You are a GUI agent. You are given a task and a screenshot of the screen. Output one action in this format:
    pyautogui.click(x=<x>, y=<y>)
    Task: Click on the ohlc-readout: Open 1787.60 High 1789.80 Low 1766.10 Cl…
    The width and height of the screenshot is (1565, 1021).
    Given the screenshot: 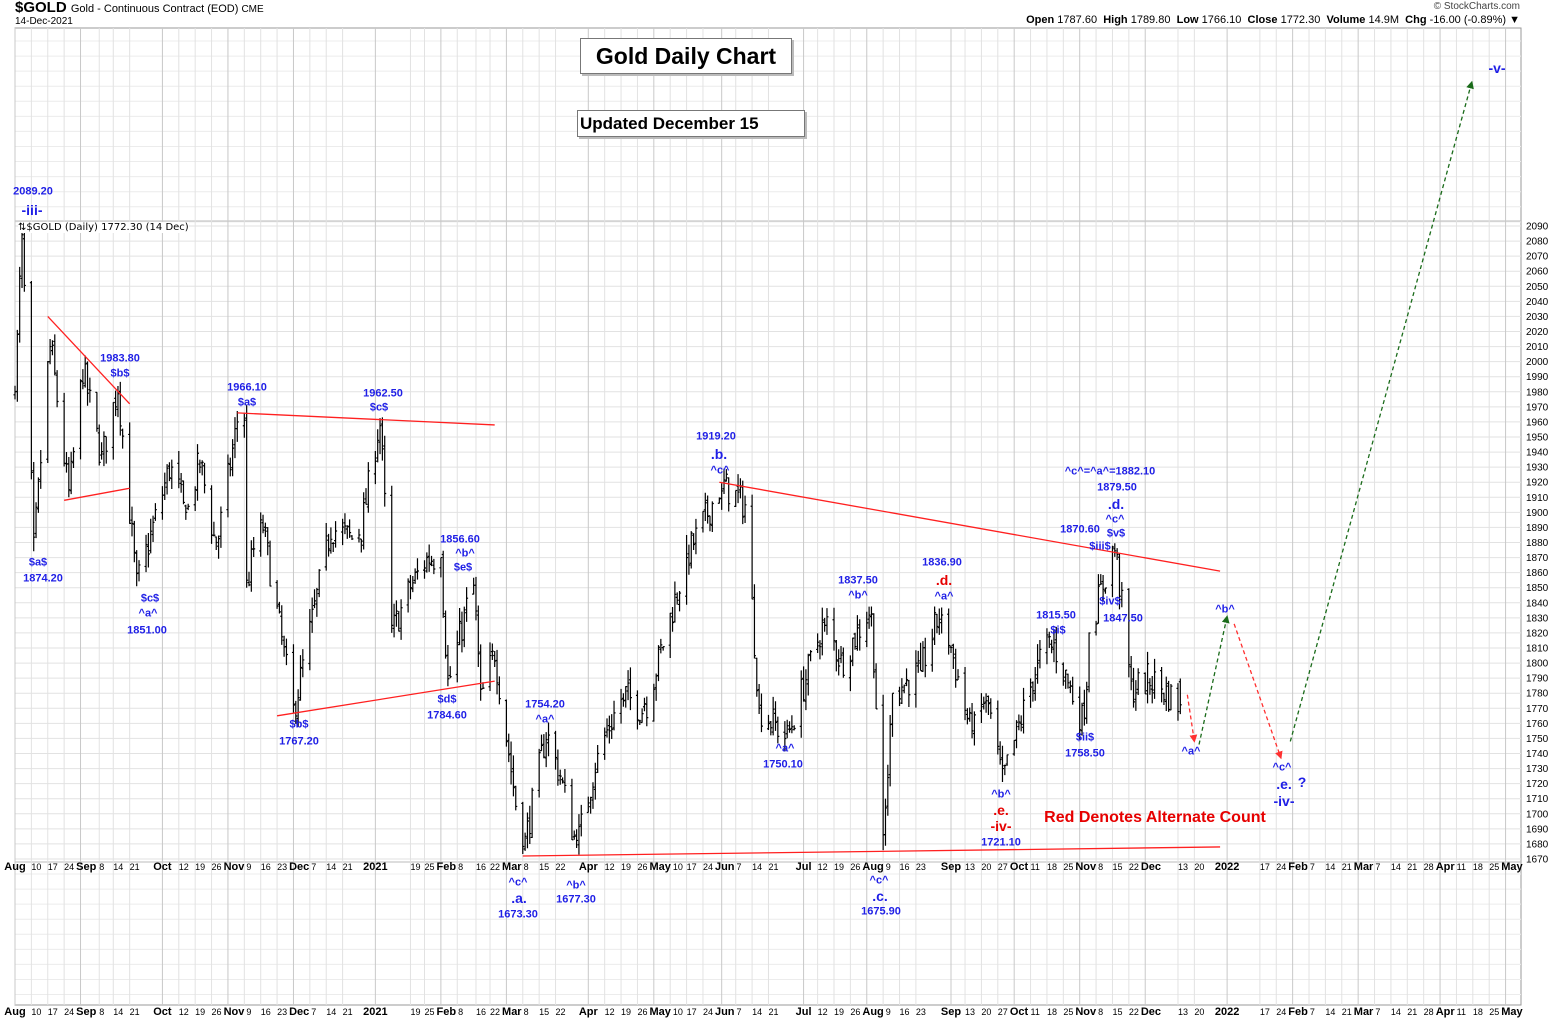 What is the action you would take?
    pyautogui.click(x=1273, y=20)
    